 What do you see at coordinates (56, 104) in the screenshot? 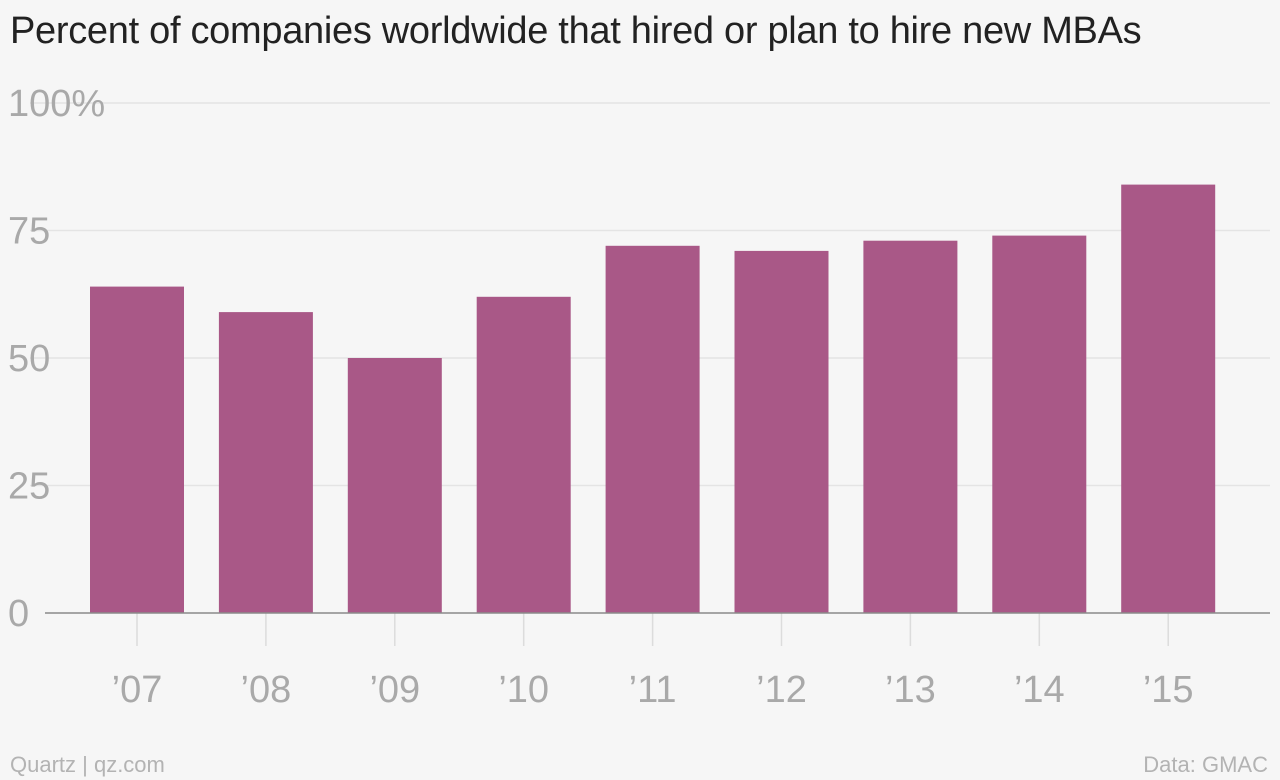
I see `y-tick-label: 100%` at bounding box center [56, 104].